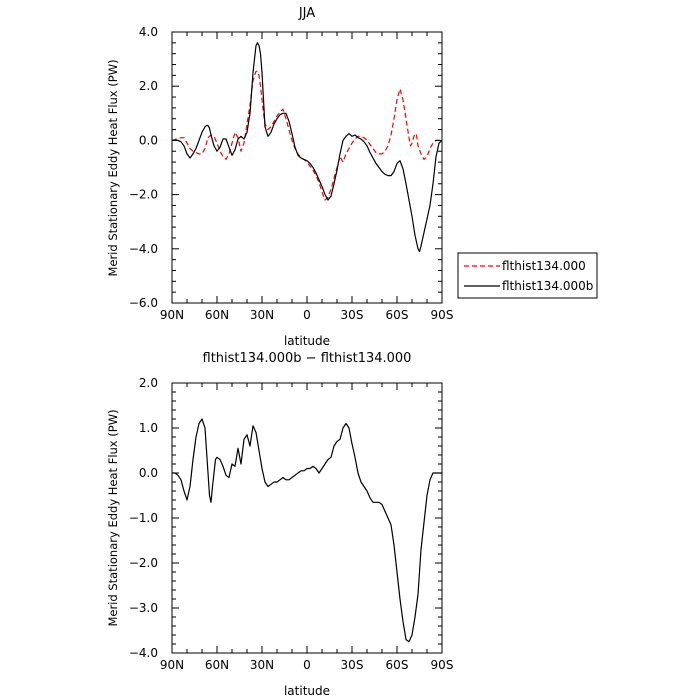  I want to click on chart-legend: flthist134.000 flthist134.000b, so click(527, 275).